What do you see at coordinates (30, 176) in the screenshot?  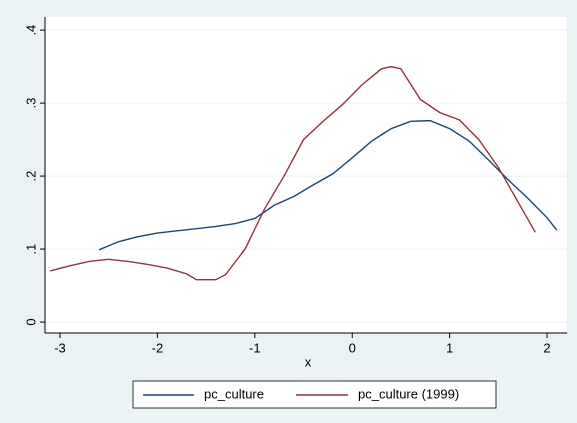 I see `y-tick-label: .2` at bounding box center [30, 176].